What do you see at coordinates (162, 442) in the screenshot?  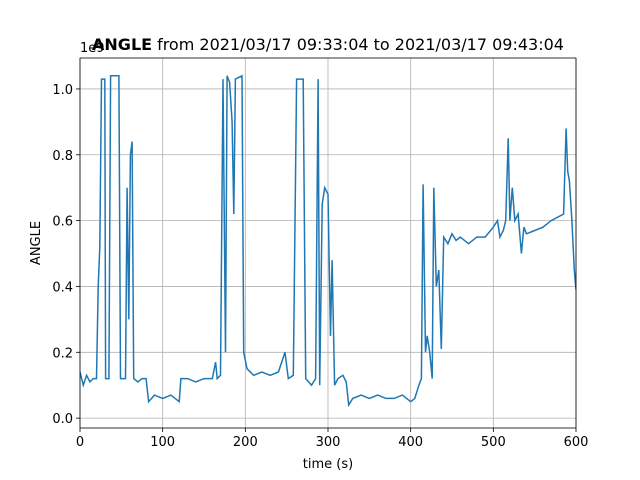 I see `x-tick-label: 100` at bounding box center [162, 442].